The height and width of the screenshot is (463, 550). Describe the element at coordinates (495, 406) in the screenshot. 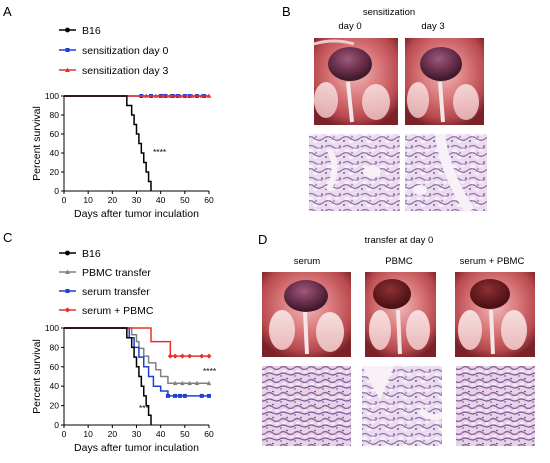

I see `panel-d-histology-serum-pbmc` at that location.